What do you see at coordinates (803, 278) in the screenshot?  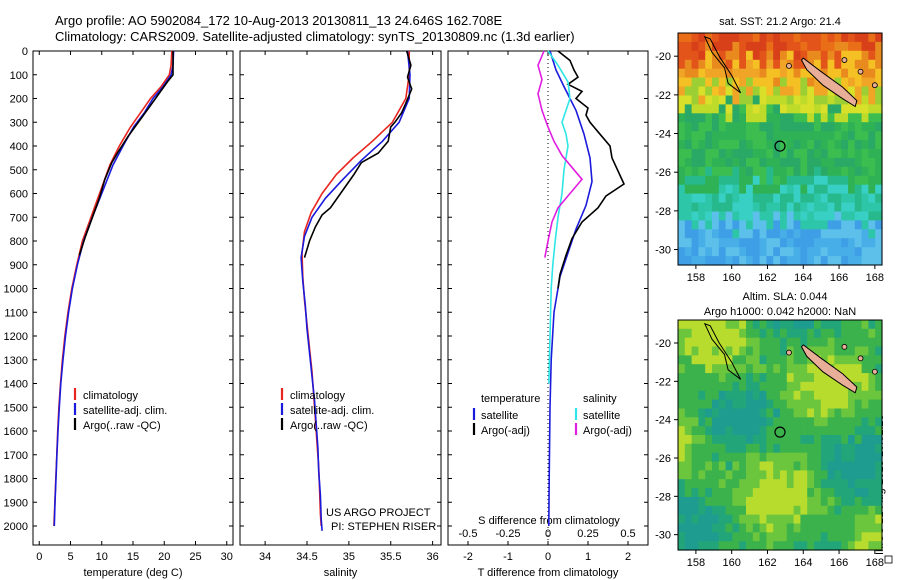 I see `x-tick-label: 164` at bounding box center [803, 278].